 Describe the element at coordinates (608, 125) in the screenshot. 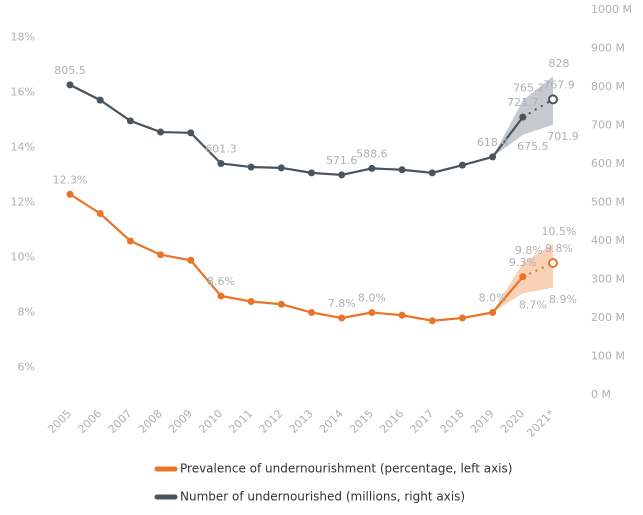

I see `y2-tick-label: 700 M` at that location.